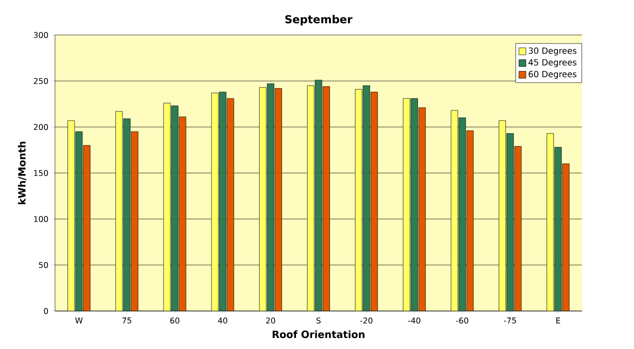 Image resolution: width=634 pixels, height=349 pixels. Describe the element at coordinates (552, 63) in the screenshot. I see `legend-label: 45 Degrees` at that location.